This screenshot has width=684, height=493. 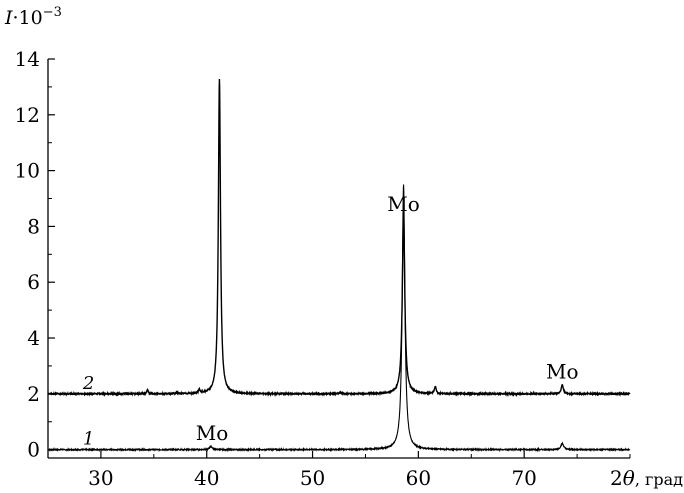 What do you see at coordinates (88, 383) in the screenshot?
I see `series-2-label: 2` at bounding box center [88, 383].